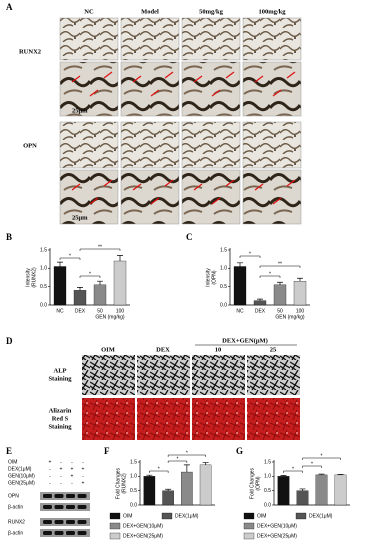  What do you see at coordinates (214, 277) in the screenshot?
I see `y-axis-label: (OPN)` at bounding box center [214, 277].